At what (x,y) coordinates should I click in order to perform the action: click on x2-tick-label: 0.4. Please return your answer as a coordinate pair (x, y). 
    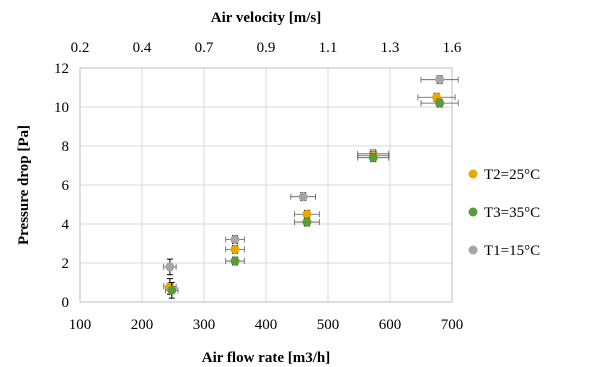
    Looking at the image, I should click on (142, 48).